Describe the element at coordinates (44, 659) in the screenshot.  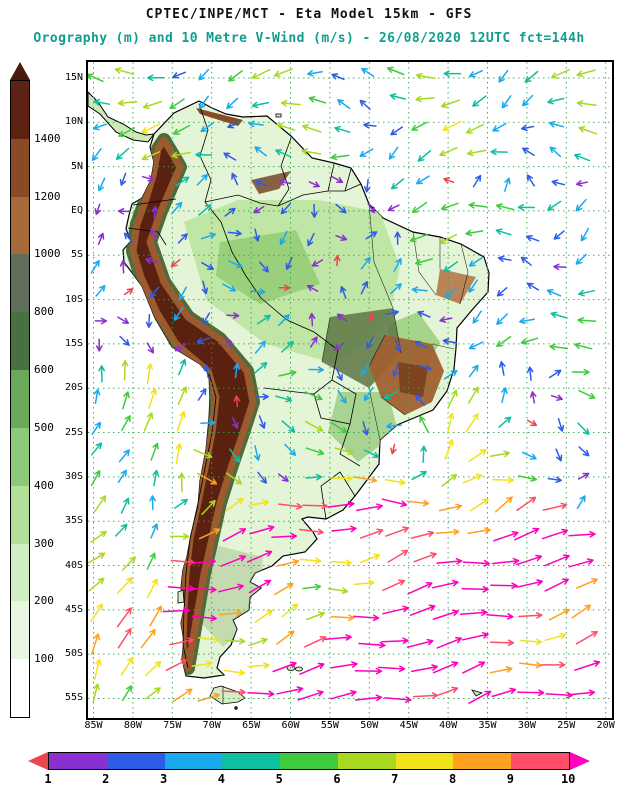
I see `orography-scale-label: 100` at that location.